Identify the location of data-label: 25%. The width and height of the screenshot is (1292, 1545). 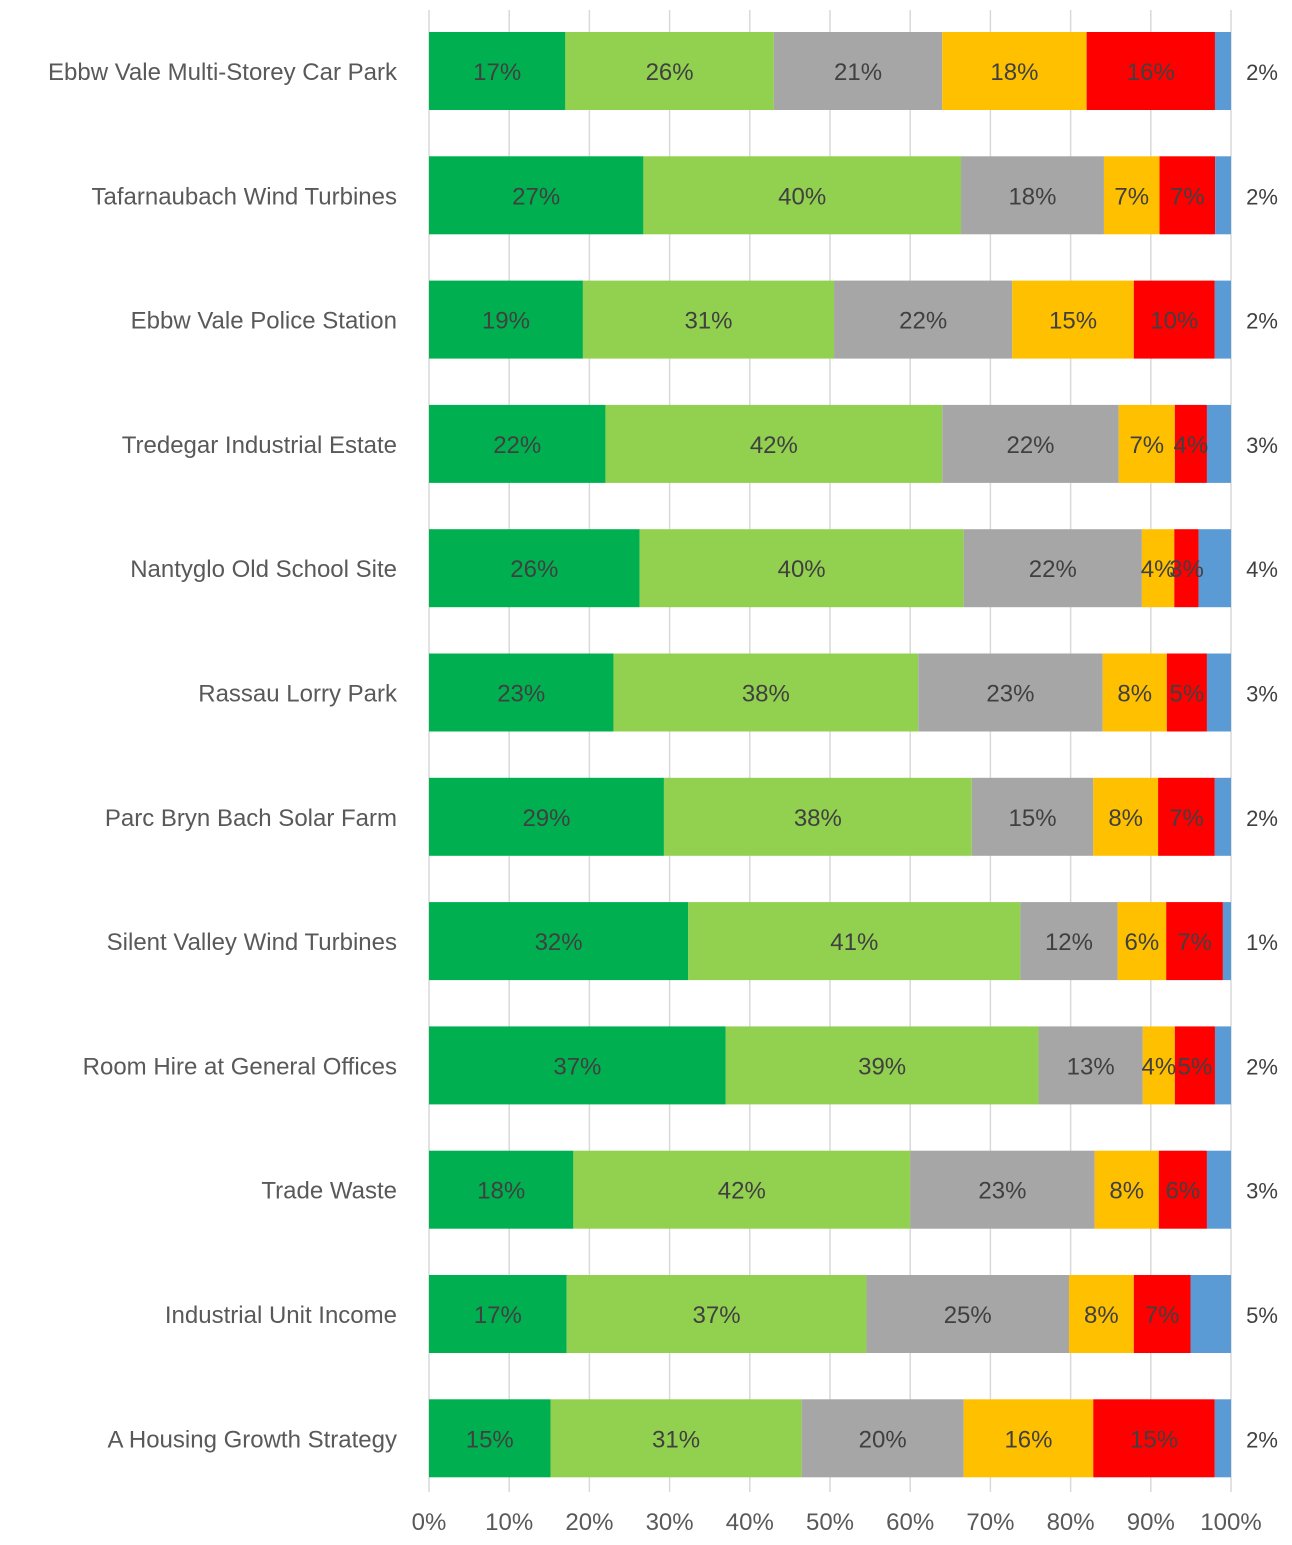
(968, 1315).